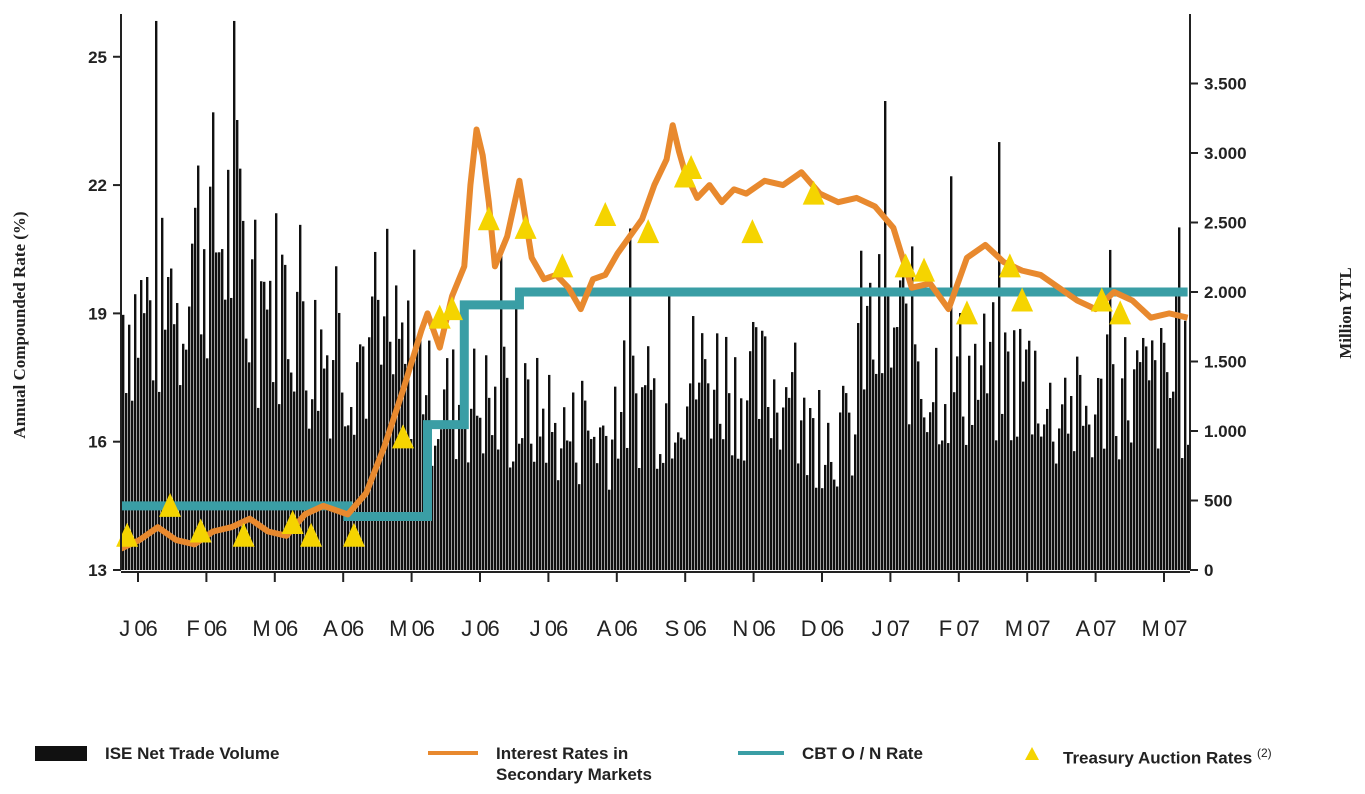 The image size is (1365, 794). I want to click on y-tick-label: 16, so click(97, 442).